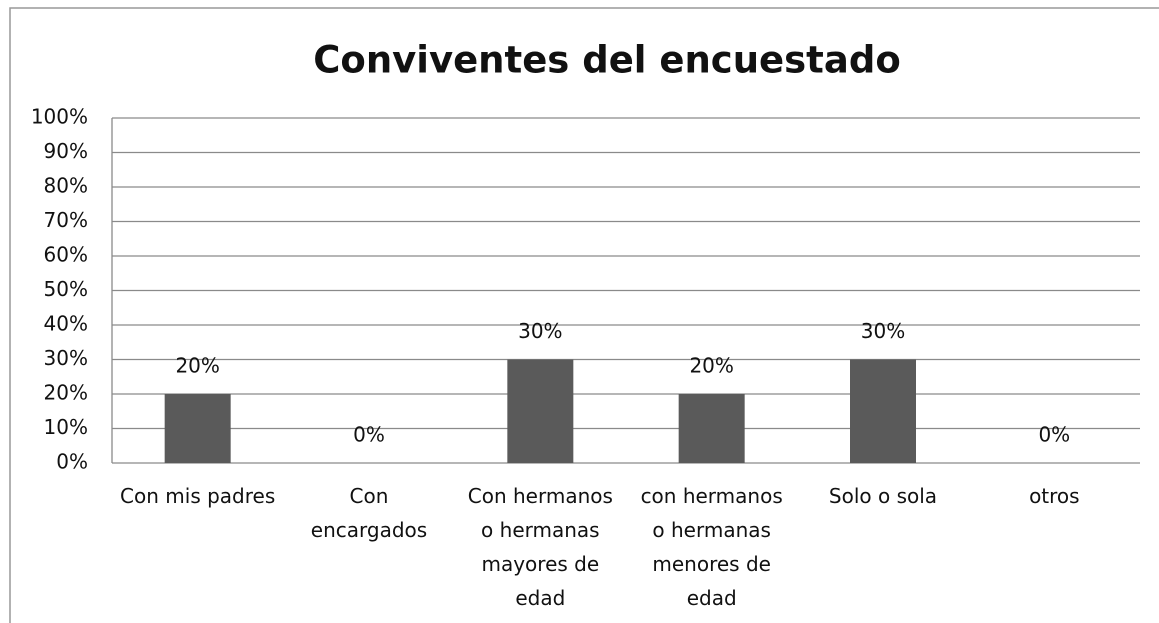 The image size is (1159, 623). I want to click on x-tick-label: otros, so click(1054, 496).